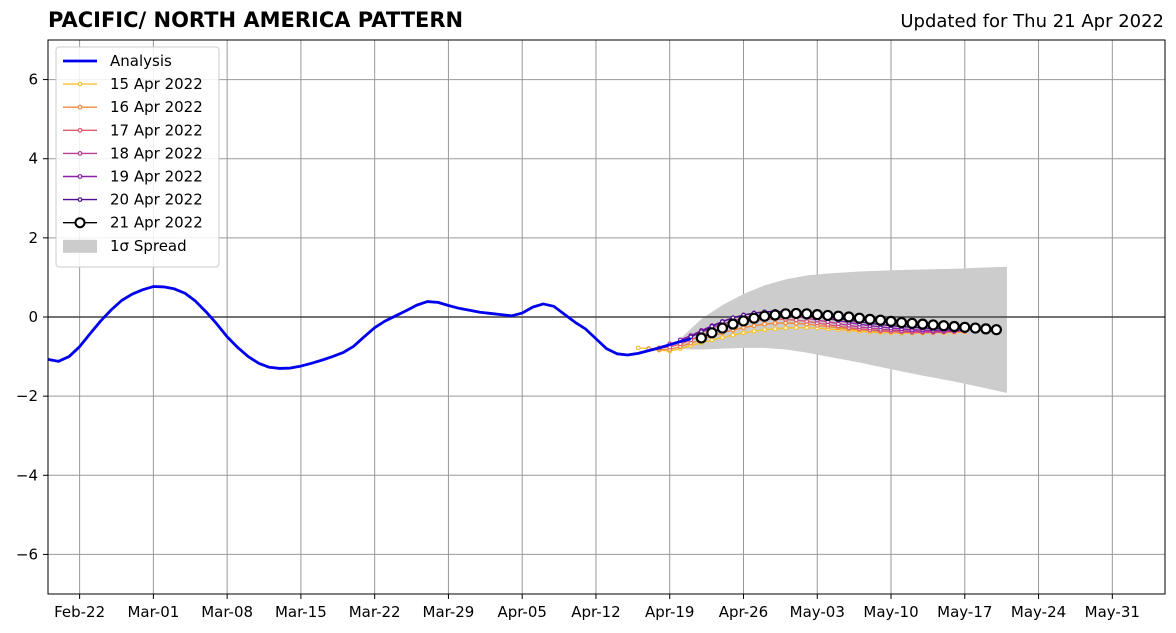  I want to click on analysis-layer, so click(369, 327).